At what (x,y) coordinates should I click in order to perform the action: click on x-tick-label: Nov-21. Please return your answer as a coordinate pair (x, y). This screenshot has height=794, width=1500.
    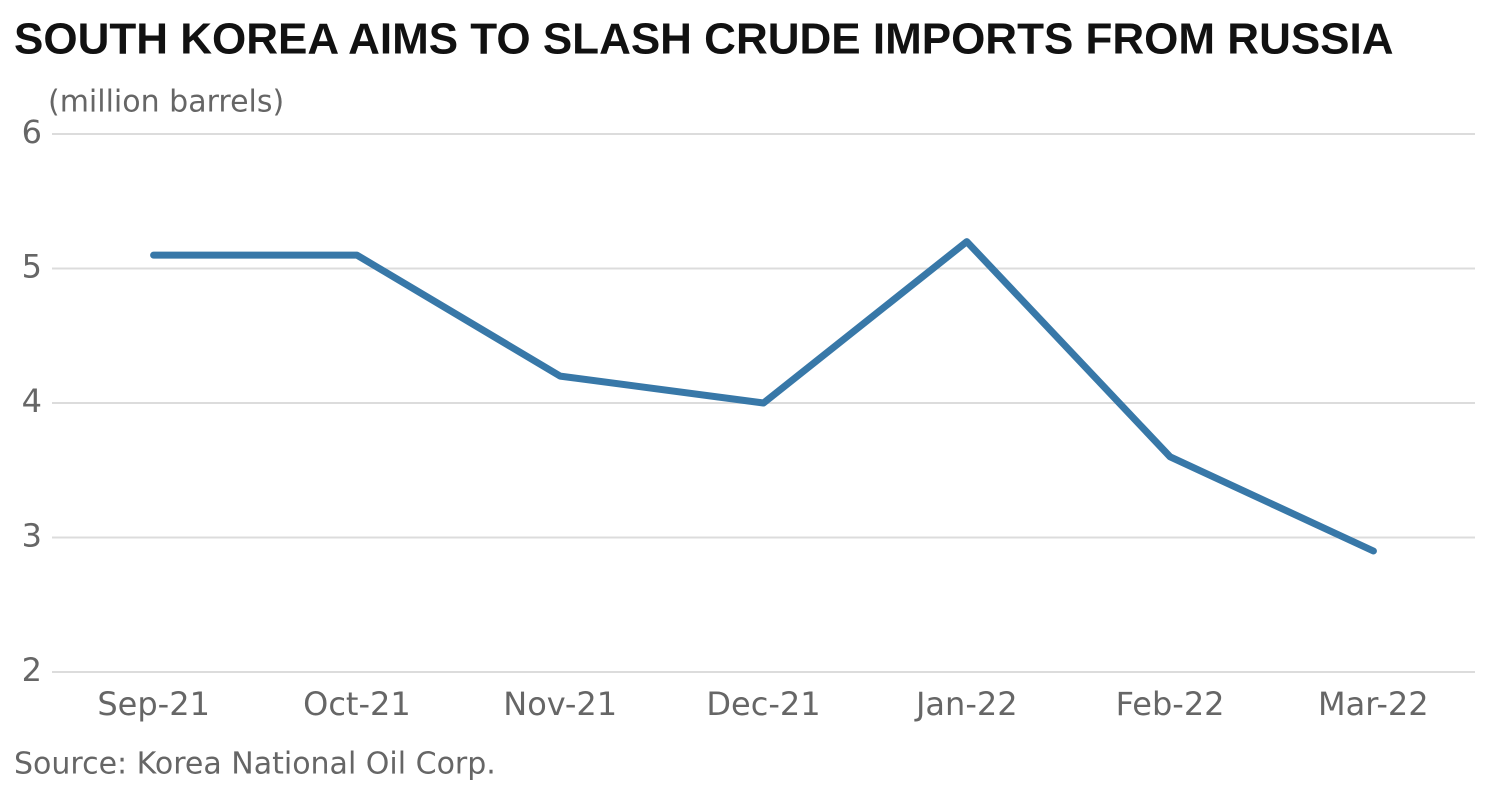
    Looking at the image, I should click on (560, 704).